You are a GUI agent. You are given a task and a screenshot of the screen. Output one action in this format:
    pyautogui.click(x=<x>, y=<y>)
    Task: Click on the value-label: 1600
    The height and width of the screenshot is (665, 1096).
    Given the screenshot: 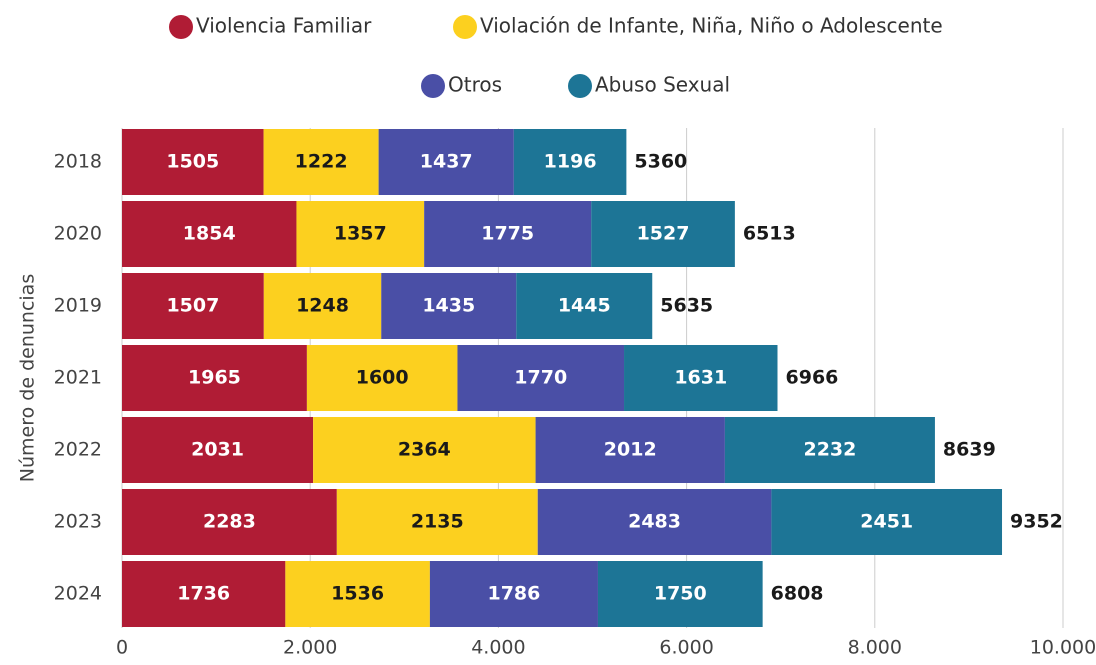 What is the action you would take?
    pyautogui.click(x=382, y=378)
    